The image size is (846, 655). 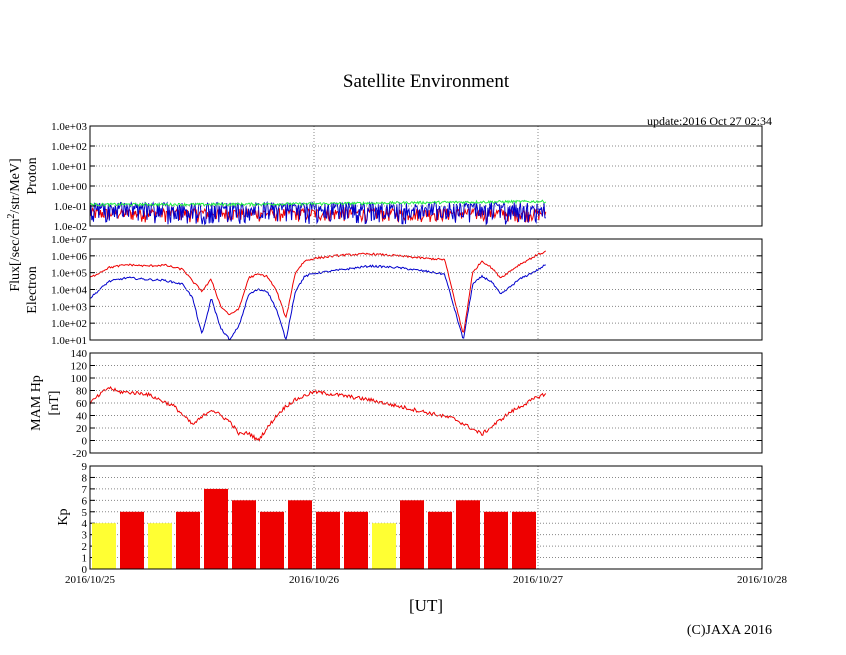 I want to click on flux-axis-label: Flux[/sec/cm2/str/MeV], so click(x=15, y=224).